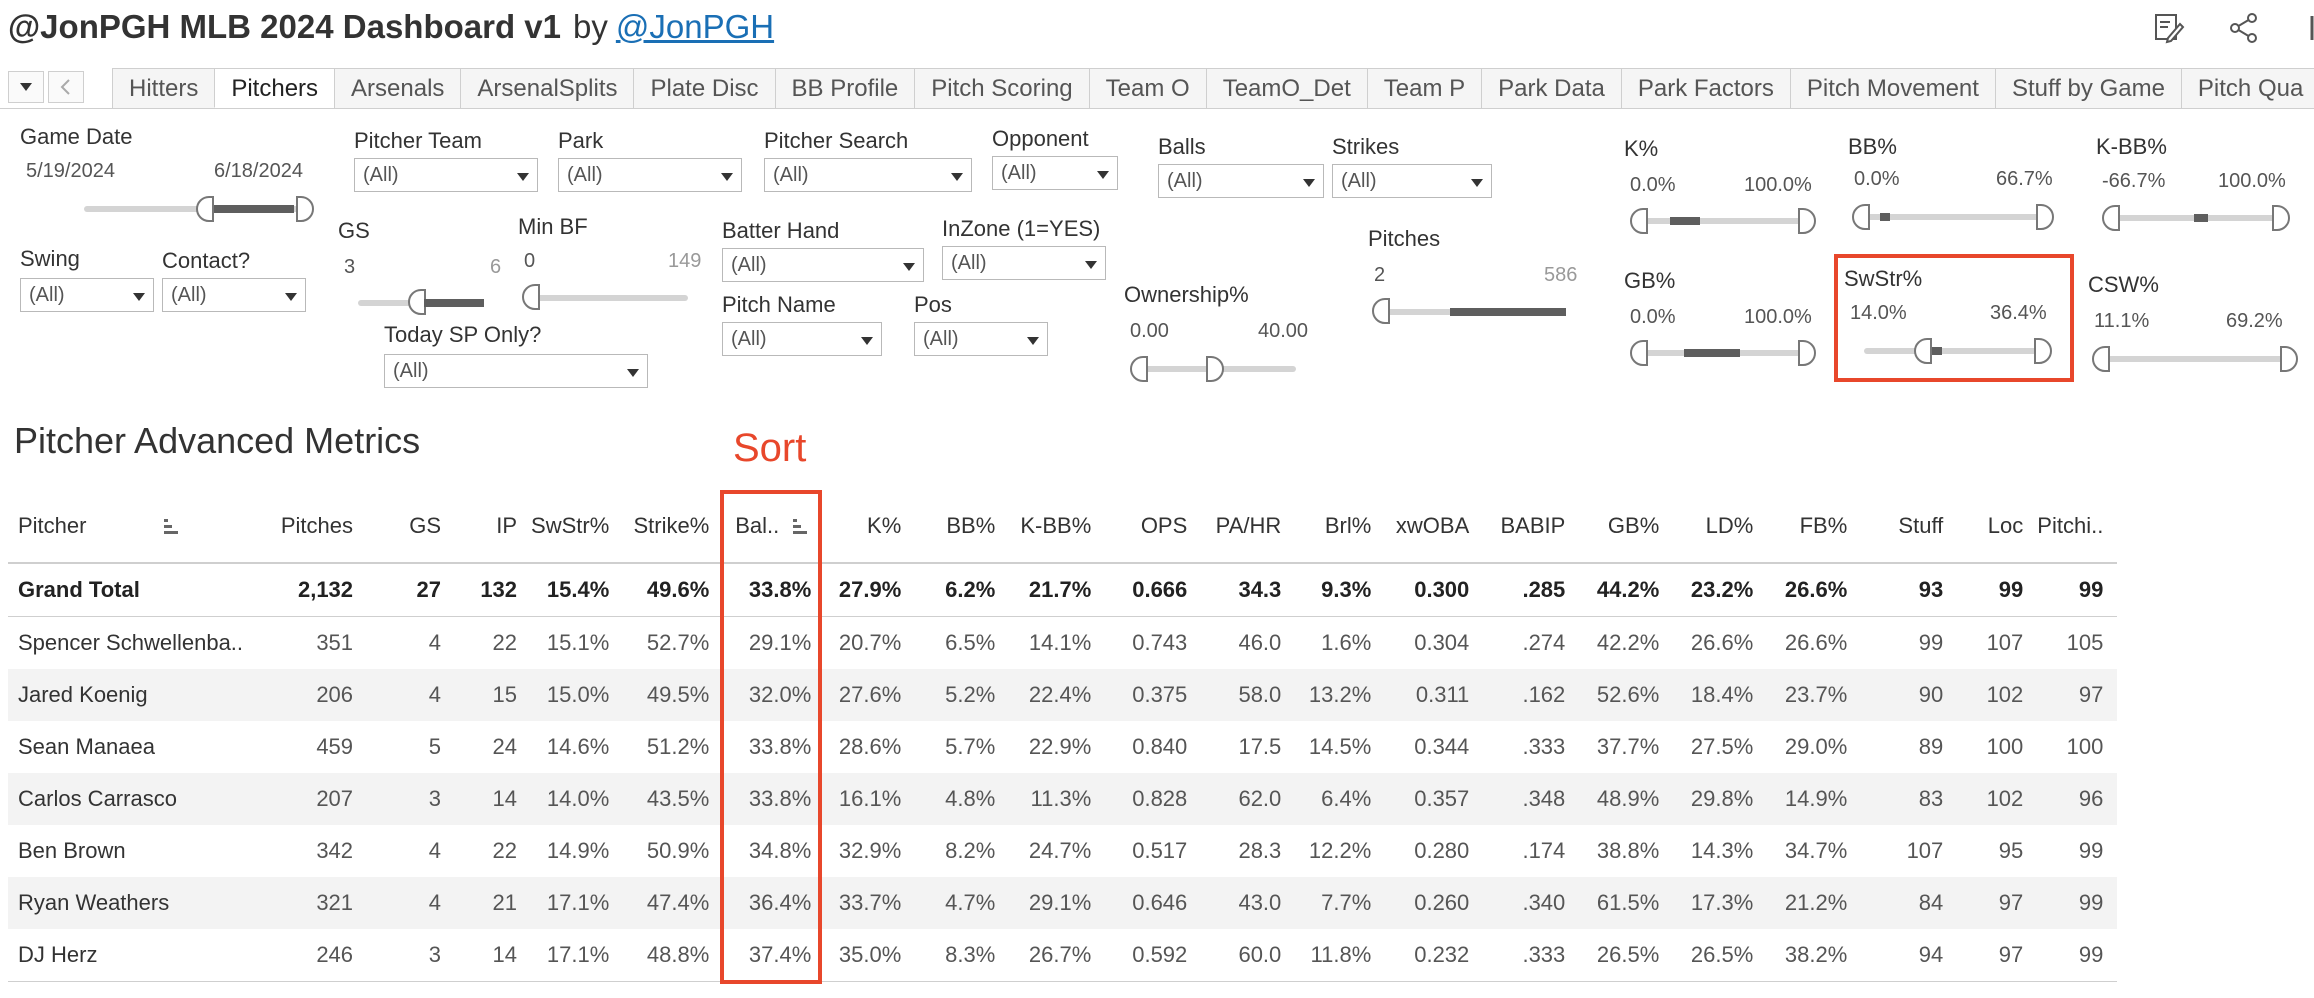 The height and width of the screenshot is (998, 2314). Describe the element at coordinates (87, 295) in the screenshot. I see `swing-dropdown: (All)` at that location.